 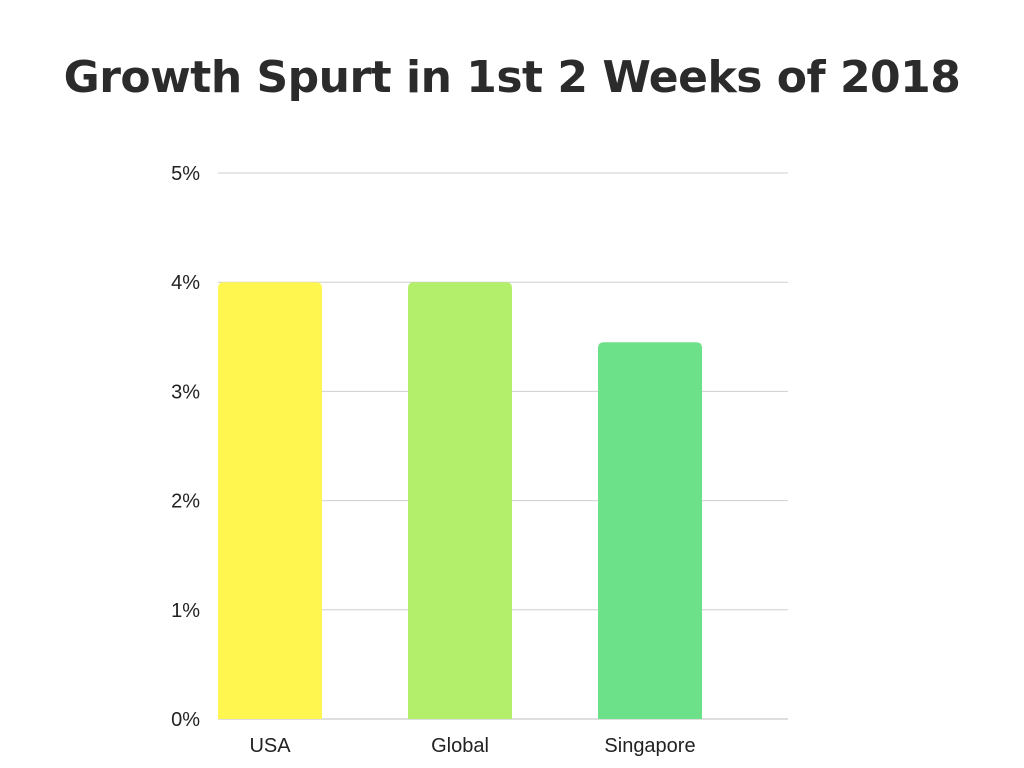 What do you see at coordinates (270, 500) in the screenshot?
I see `bar-usa` at bounding box center [270, 500].